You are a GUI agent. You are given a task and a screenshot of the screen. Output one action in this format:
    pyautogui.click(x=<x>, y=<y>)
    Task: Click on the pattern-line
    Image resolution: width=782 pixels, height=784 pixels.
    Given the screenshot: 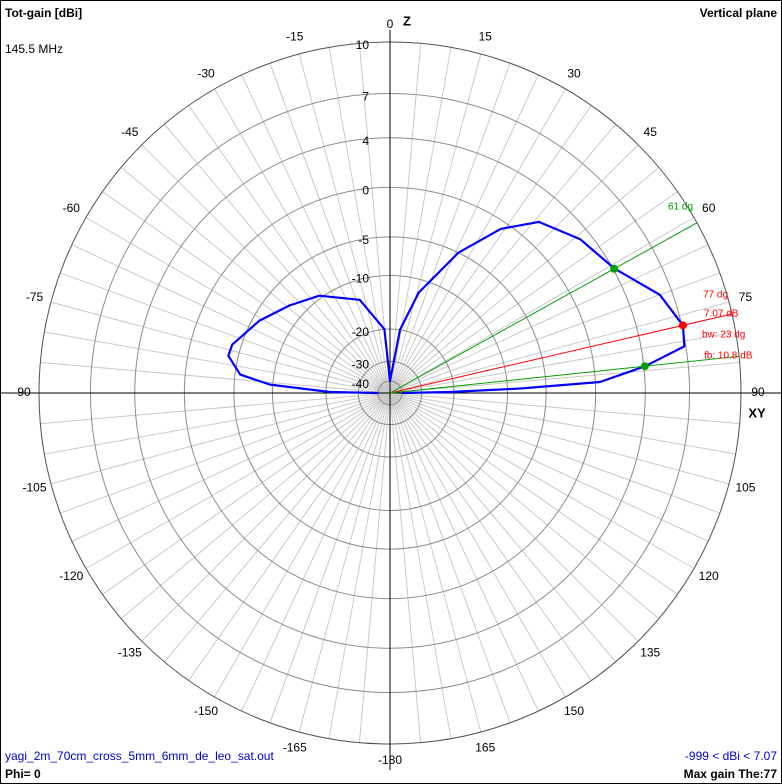 What is the action you would take?
    pyautogui.click(x=456, y=307)
    